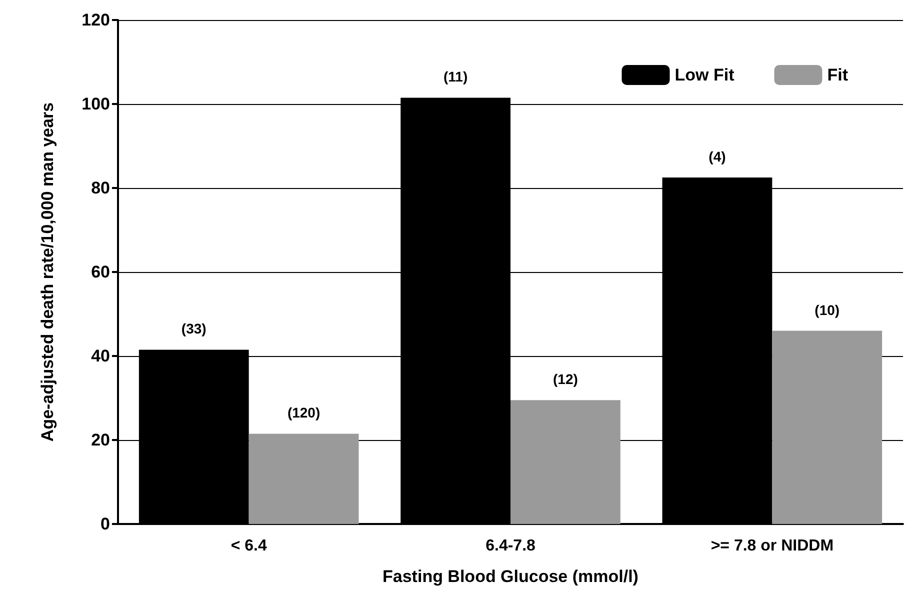  I want to click on x-axis-title: Fasting Blood Glucose (mmol/l), so click(510, 576).